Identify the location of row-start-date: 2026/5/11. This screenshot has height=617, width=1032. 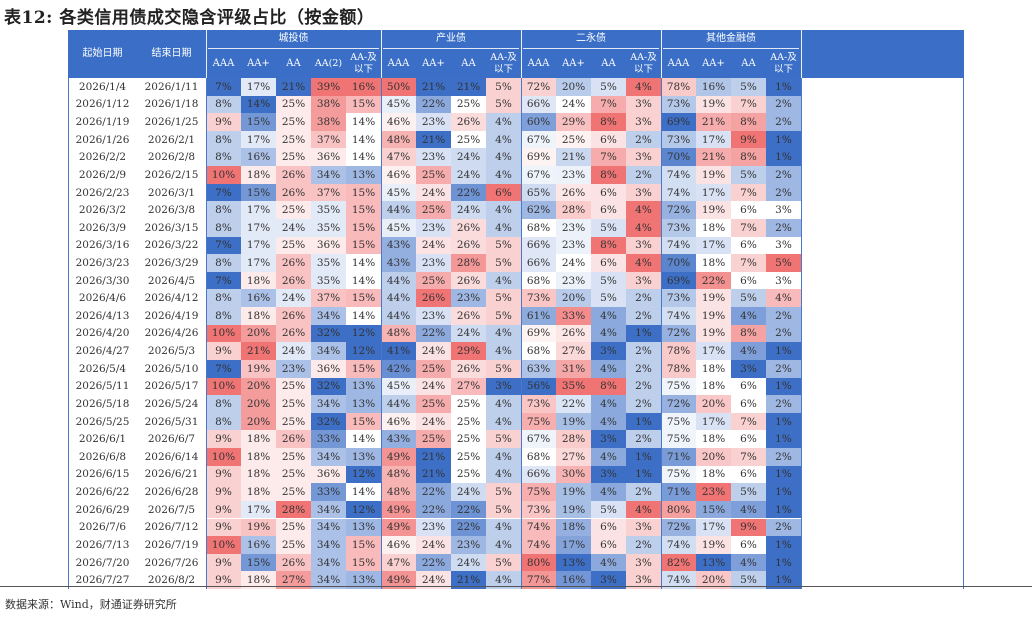
(102, 386).